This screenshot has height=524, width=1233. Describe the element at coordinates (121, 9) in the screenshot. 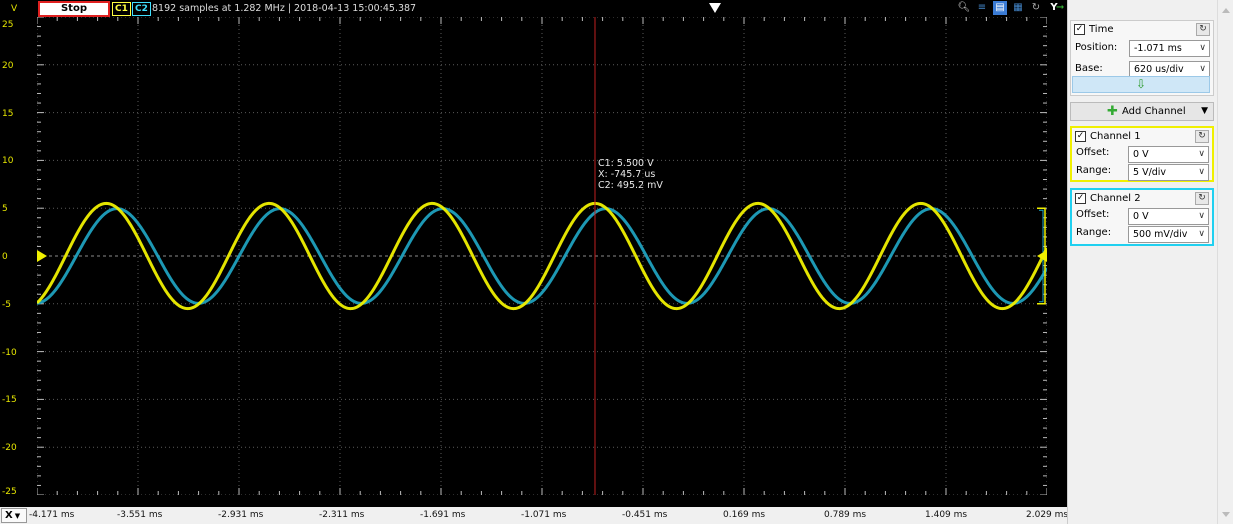

I see `channel1-toggle: C1` at that location.